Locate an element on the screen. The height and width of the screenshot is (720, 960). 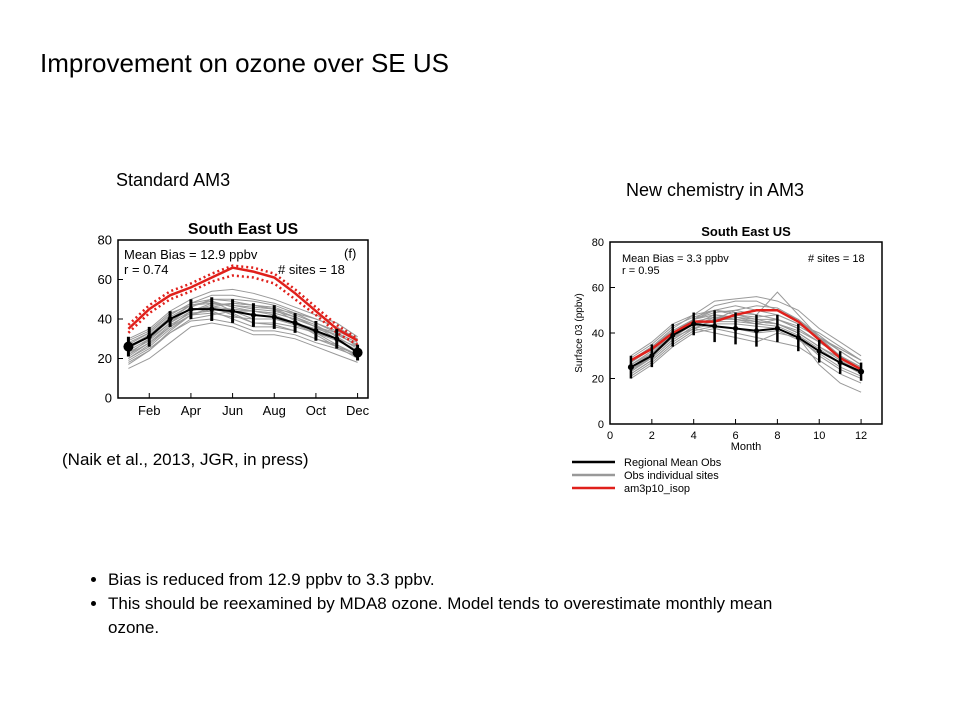
left-chart-label: Standard AM3 is located at coordinates (173, 180).